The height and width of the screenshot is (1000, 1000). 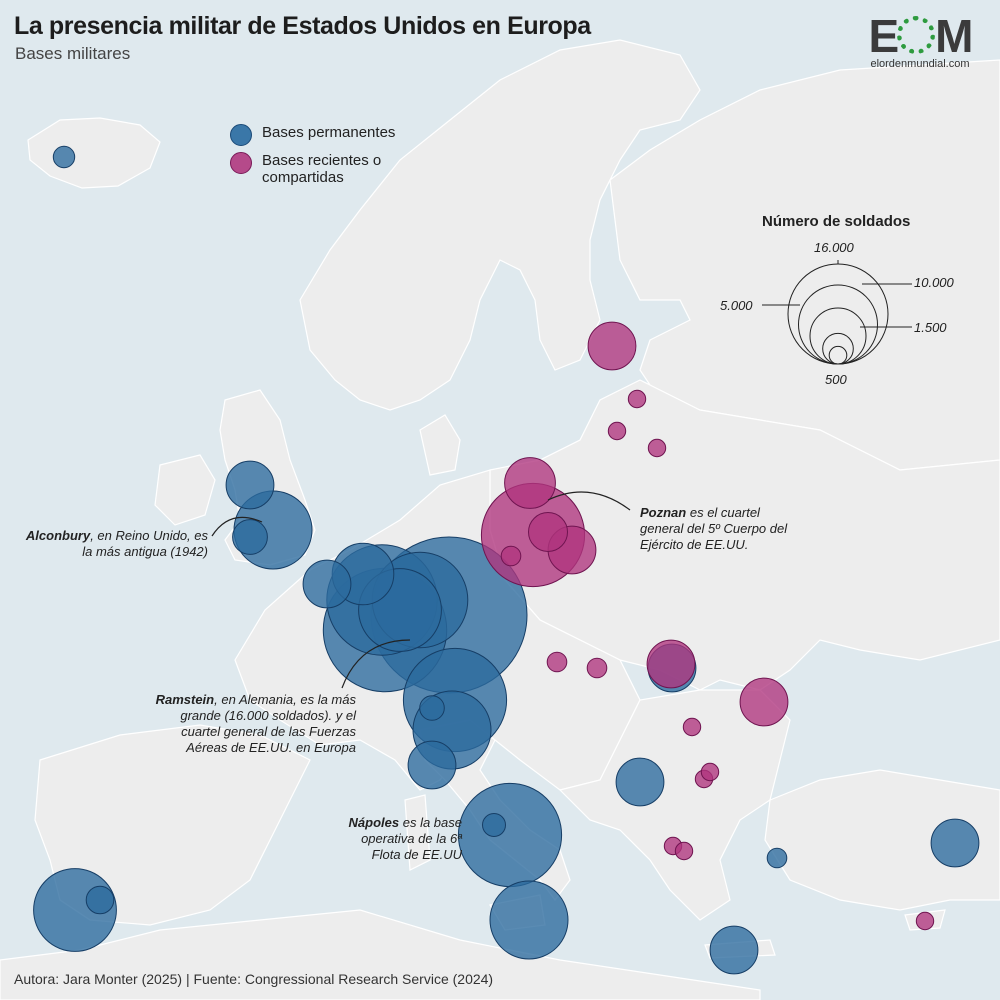 I want to click on note-napoles-name: Nápoles, so click(x=374, y=822).